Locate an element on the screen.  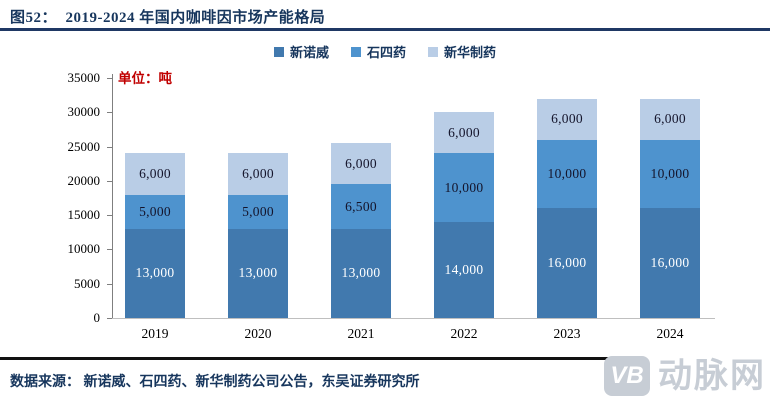
bar-segment-石四药-2020: 5,000 is located at coordinates (258, 211).